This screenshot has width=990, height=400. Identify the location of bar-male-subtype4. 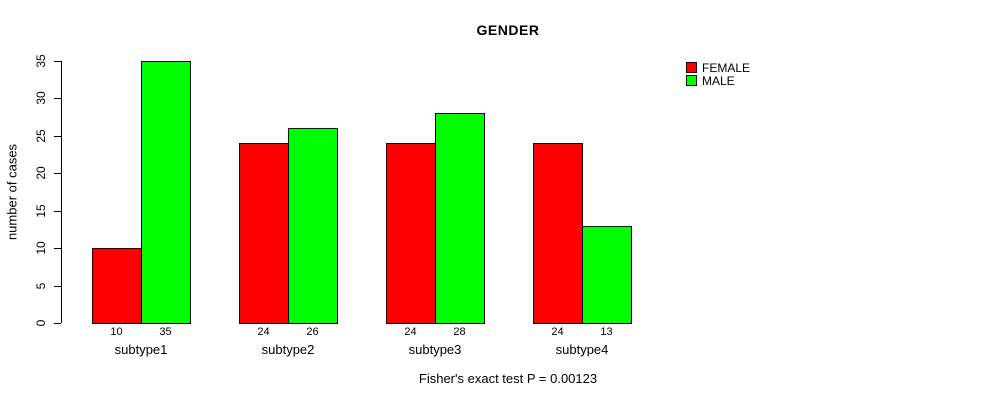
(607, 275).